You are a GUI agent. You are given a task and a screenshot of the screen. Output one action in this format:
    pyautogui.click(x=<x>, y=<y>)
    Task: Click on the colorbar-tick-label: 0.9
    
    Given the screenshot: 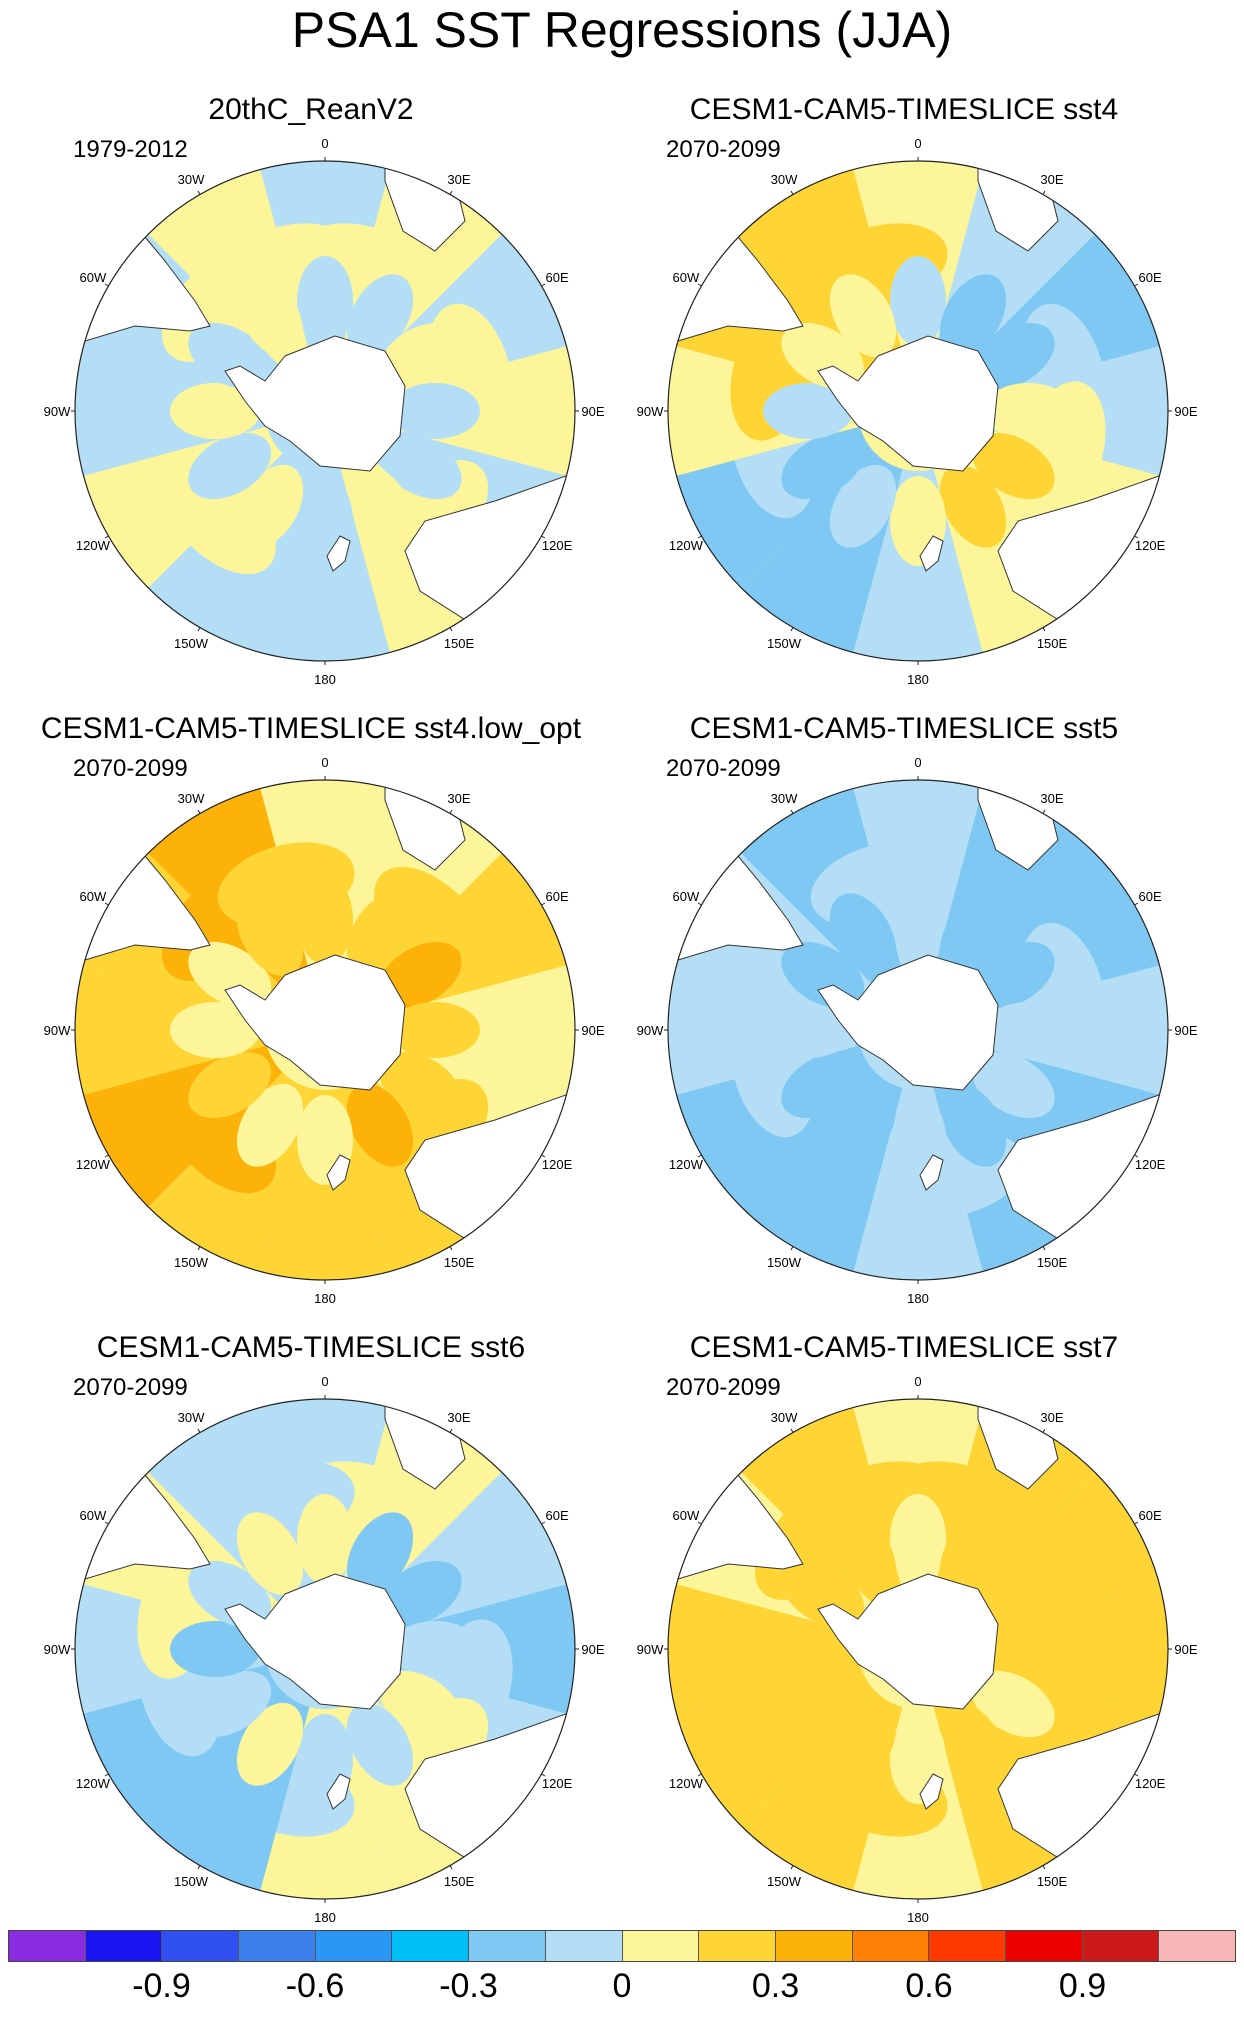 What is the action you would take?
    pyautogui.click(x=1082, y=1986)
    